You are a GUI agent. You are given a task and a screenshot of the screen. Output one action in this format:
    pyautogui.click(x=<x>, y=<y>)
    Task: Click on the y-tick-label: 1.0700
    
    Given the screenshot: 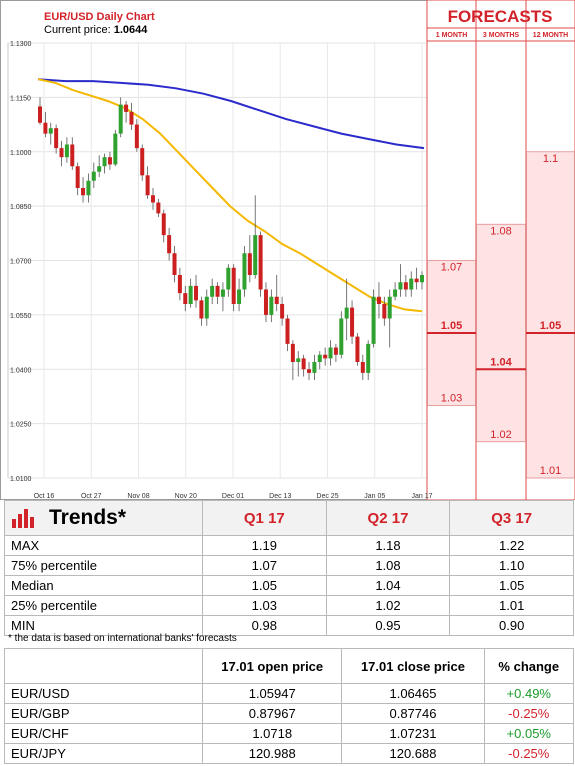 What is the action you would take?
    pyautogui.click(x=21, y=262)
    